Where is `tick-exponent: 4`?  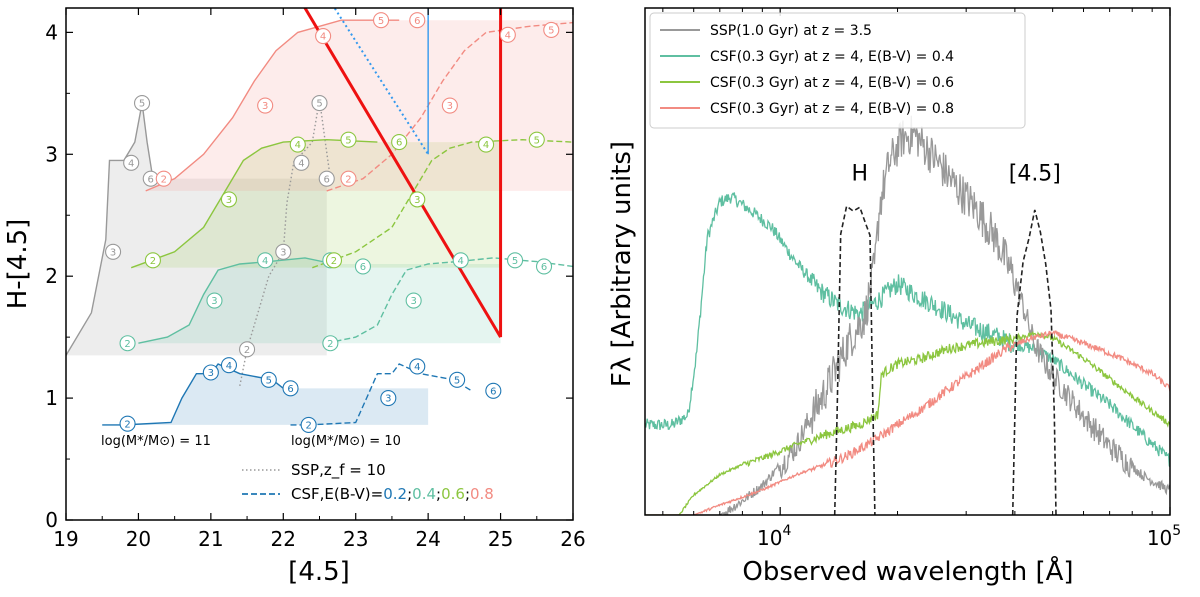 tick-exponent: 4 is located at coordinates (786, 531).